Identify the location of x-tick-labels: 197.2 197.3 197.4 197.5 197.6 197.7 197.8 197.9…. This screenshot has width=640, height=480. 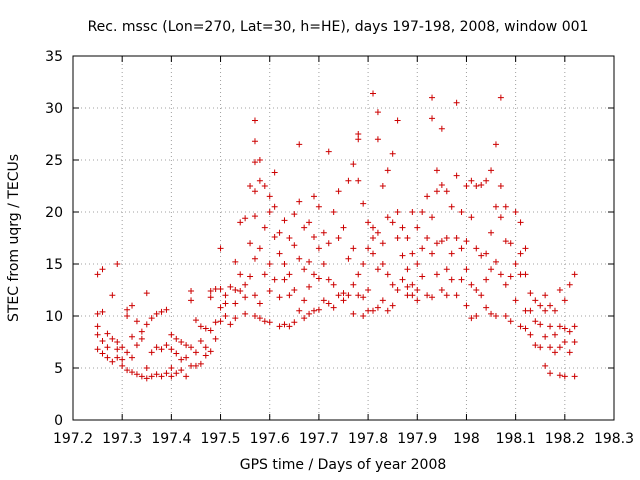
(343, 439).